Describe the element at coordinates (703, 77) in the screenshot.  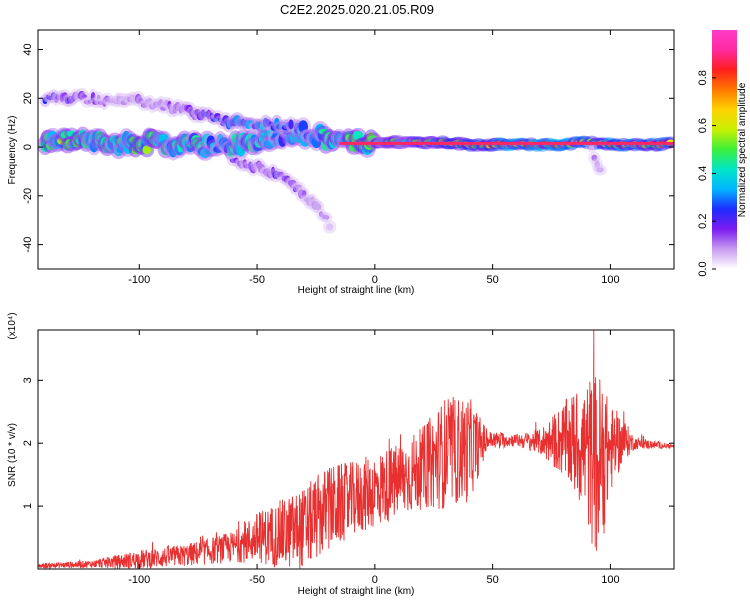
I see `colorbar-tick-label: 0.8` at that location.